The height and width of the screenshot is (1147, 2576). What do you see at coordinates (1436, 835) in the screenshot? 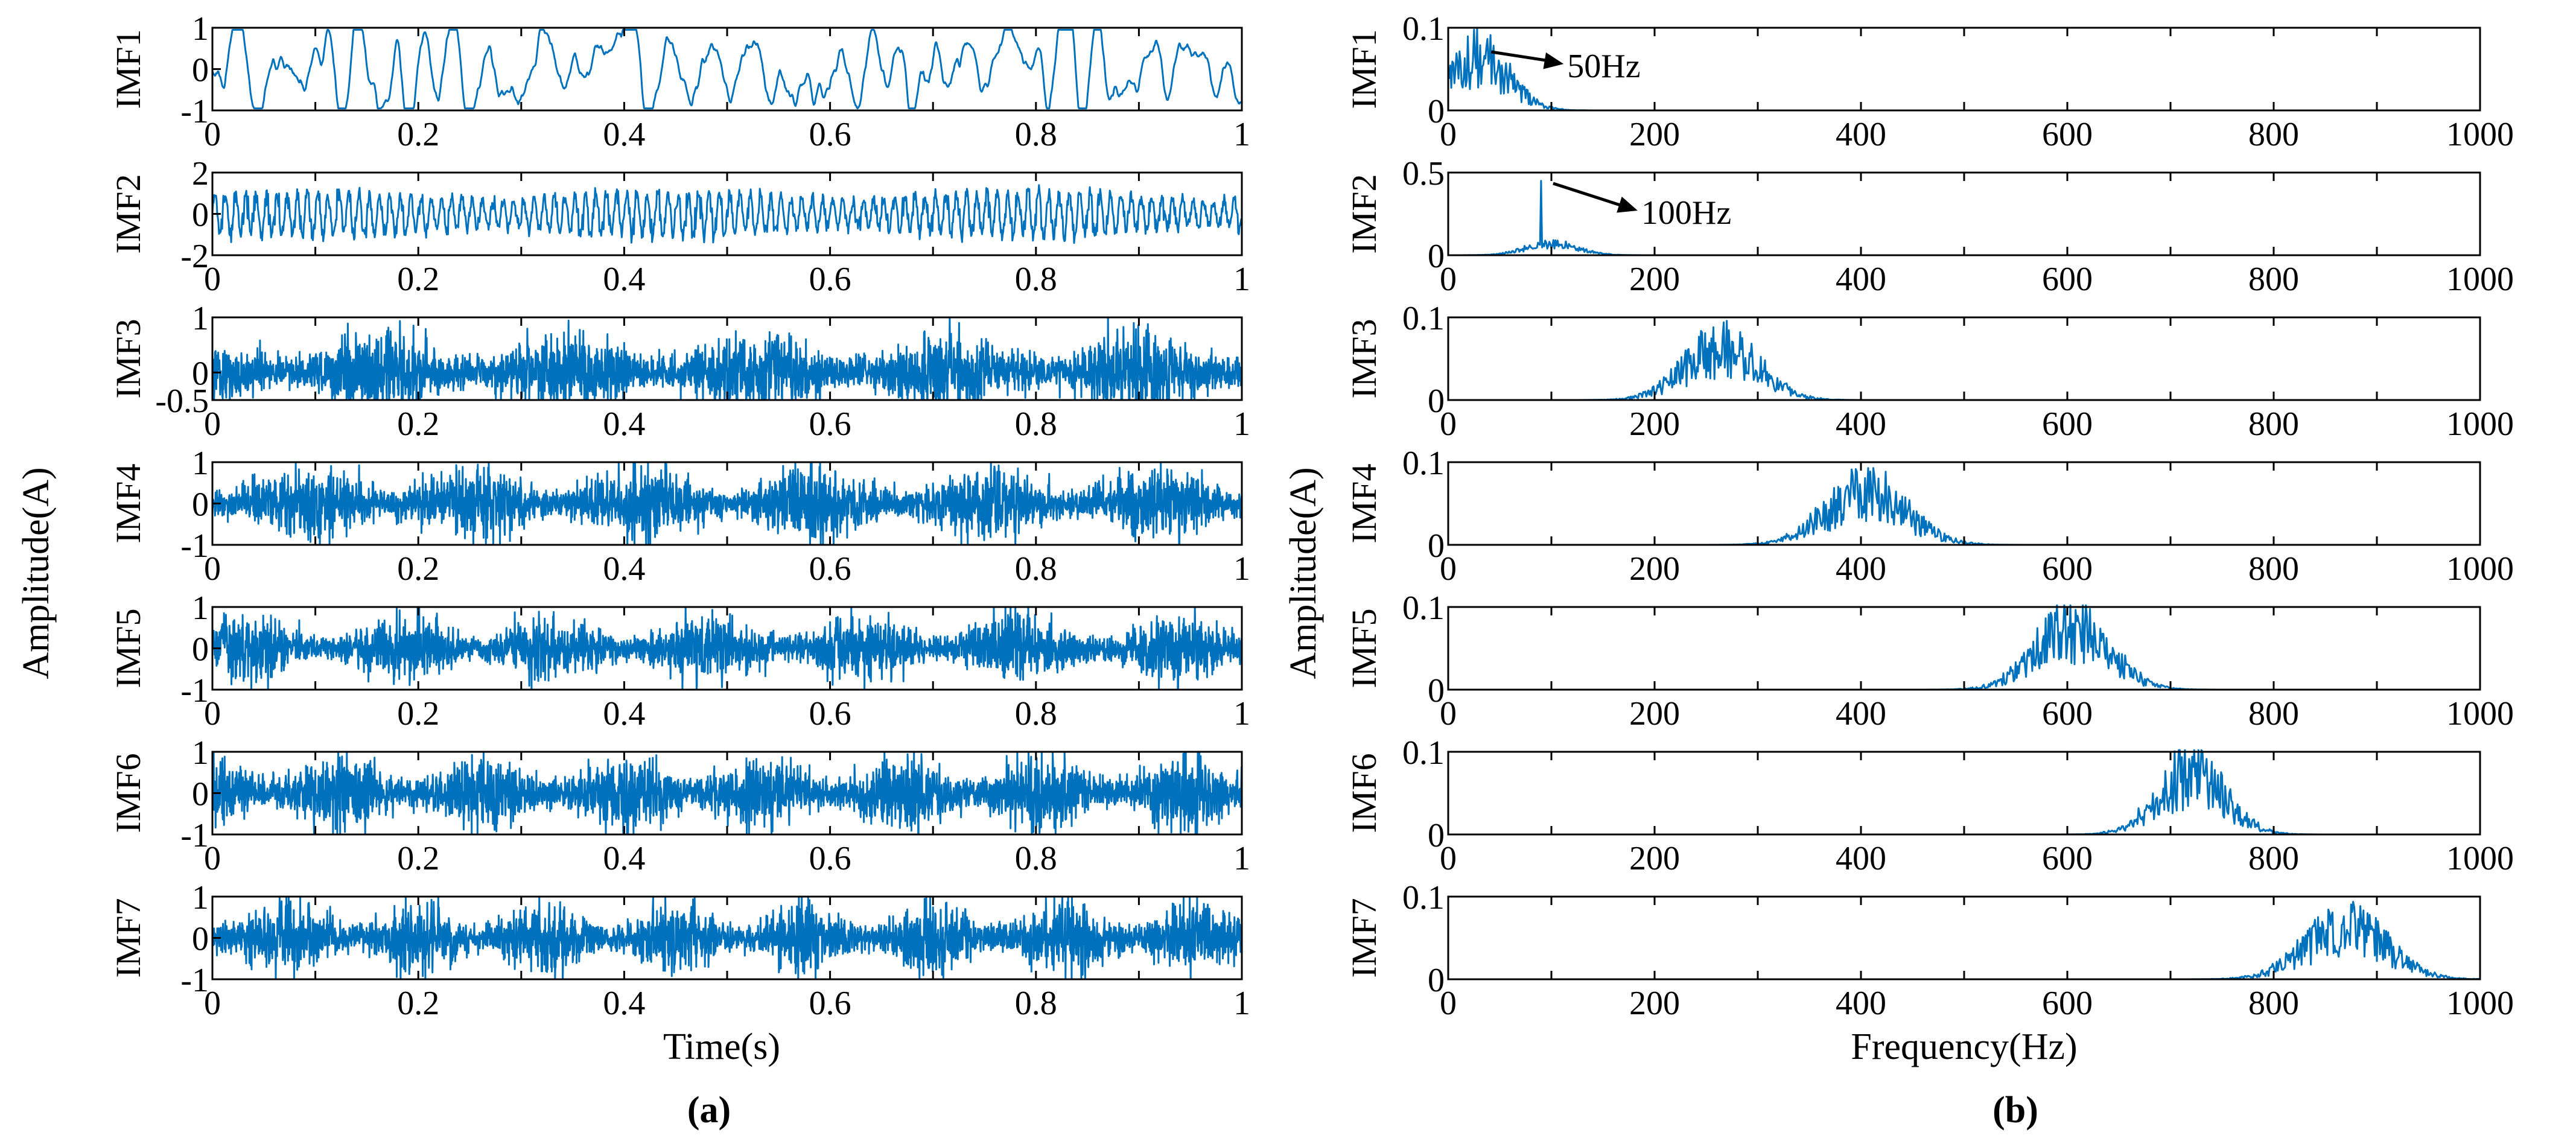
I see `spectrum-imf6-y-tick-label: 0` at bounding box center [1436, 835].